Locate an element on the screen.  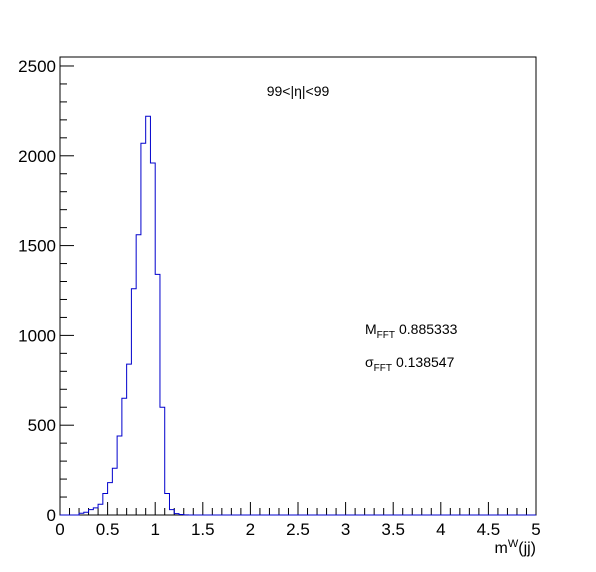
x-tick-label: 1.5 is located at coordinates (203, 529).